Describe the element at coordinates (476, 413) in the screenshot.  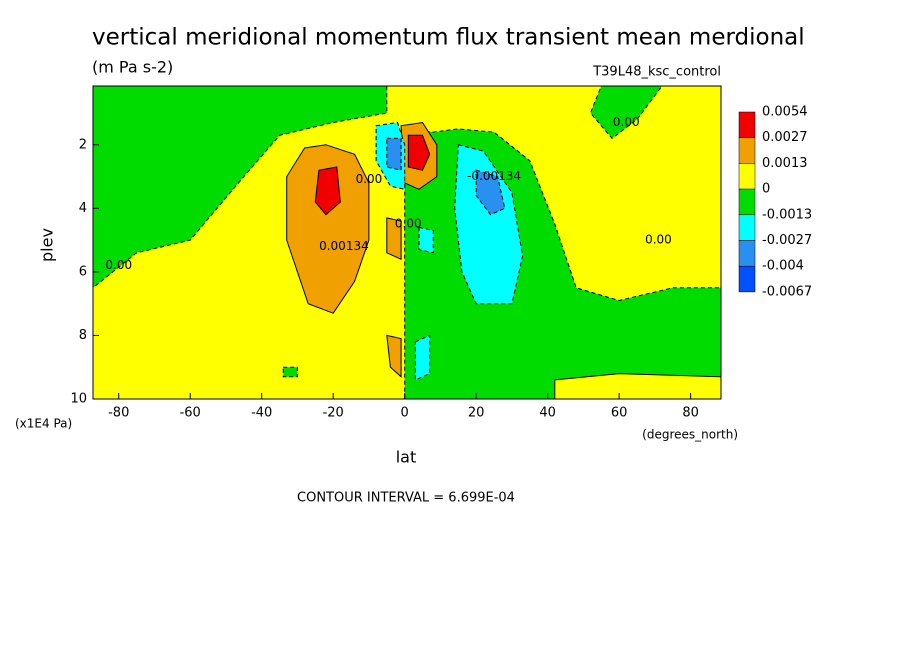
I see `x-tick-label: 20` at that location.